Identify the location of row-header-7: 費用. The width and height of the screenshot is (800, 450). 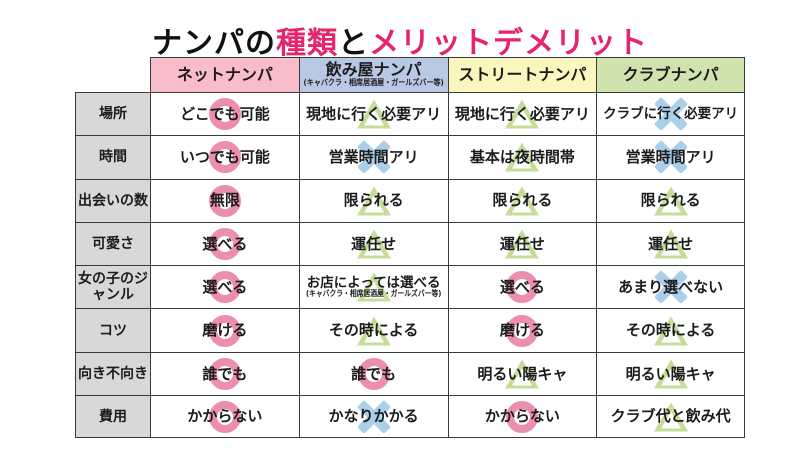
(112, 417).